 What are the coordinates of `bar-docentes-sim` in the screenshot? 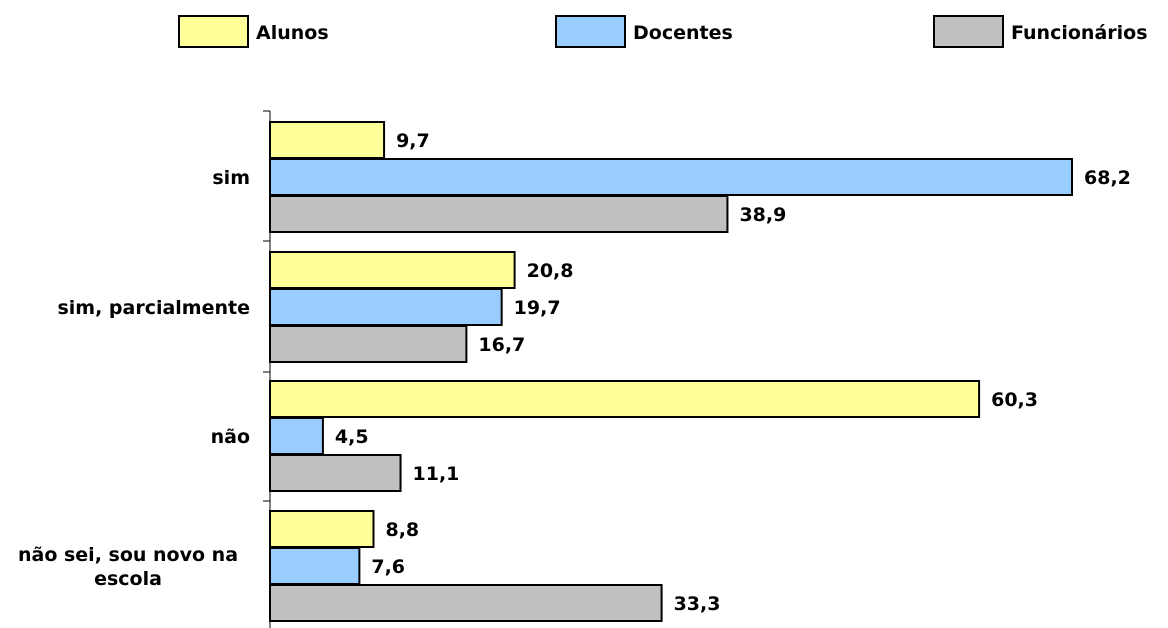 It's located at (671, 177).